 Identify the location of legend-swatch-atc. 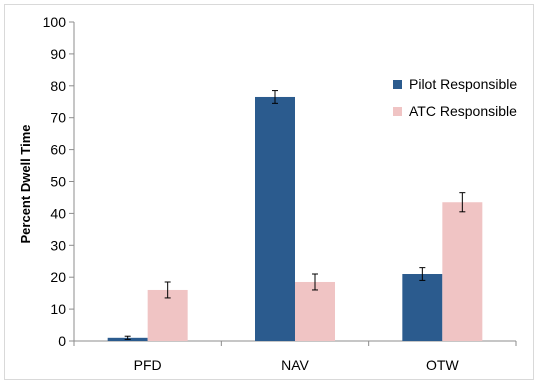
(397, 111).